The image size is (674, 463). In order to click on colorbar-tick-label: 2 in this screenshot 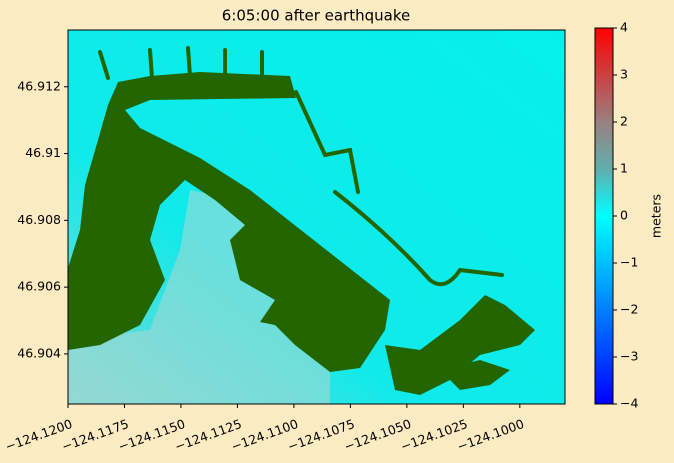, I will do `click(624, 121)`.